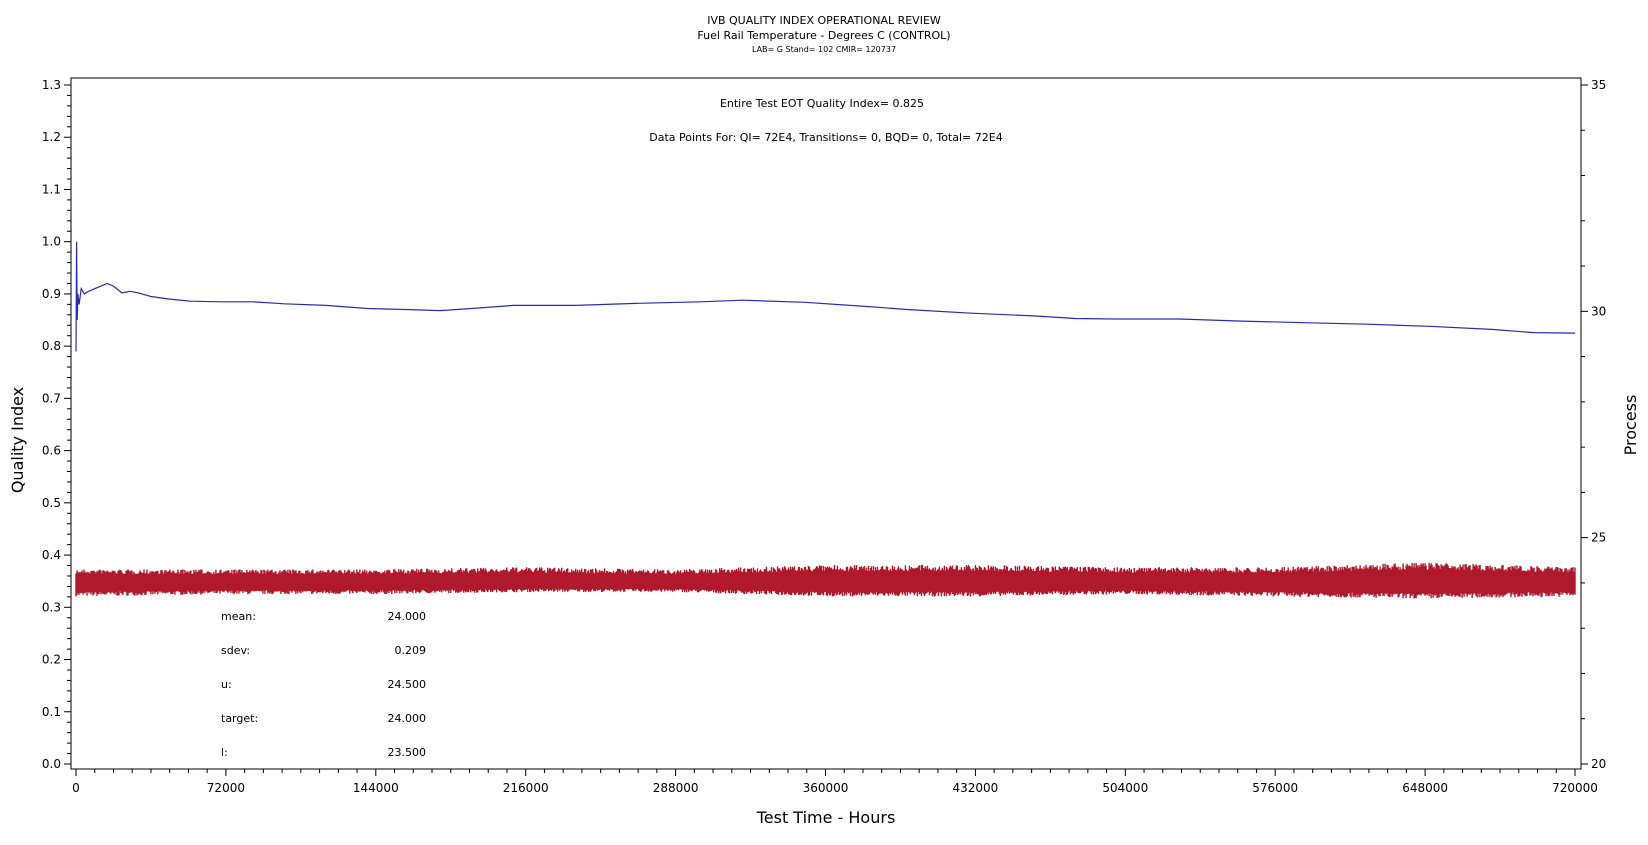  I want to click on y-tick-label: 0.1, so click(51, 712).